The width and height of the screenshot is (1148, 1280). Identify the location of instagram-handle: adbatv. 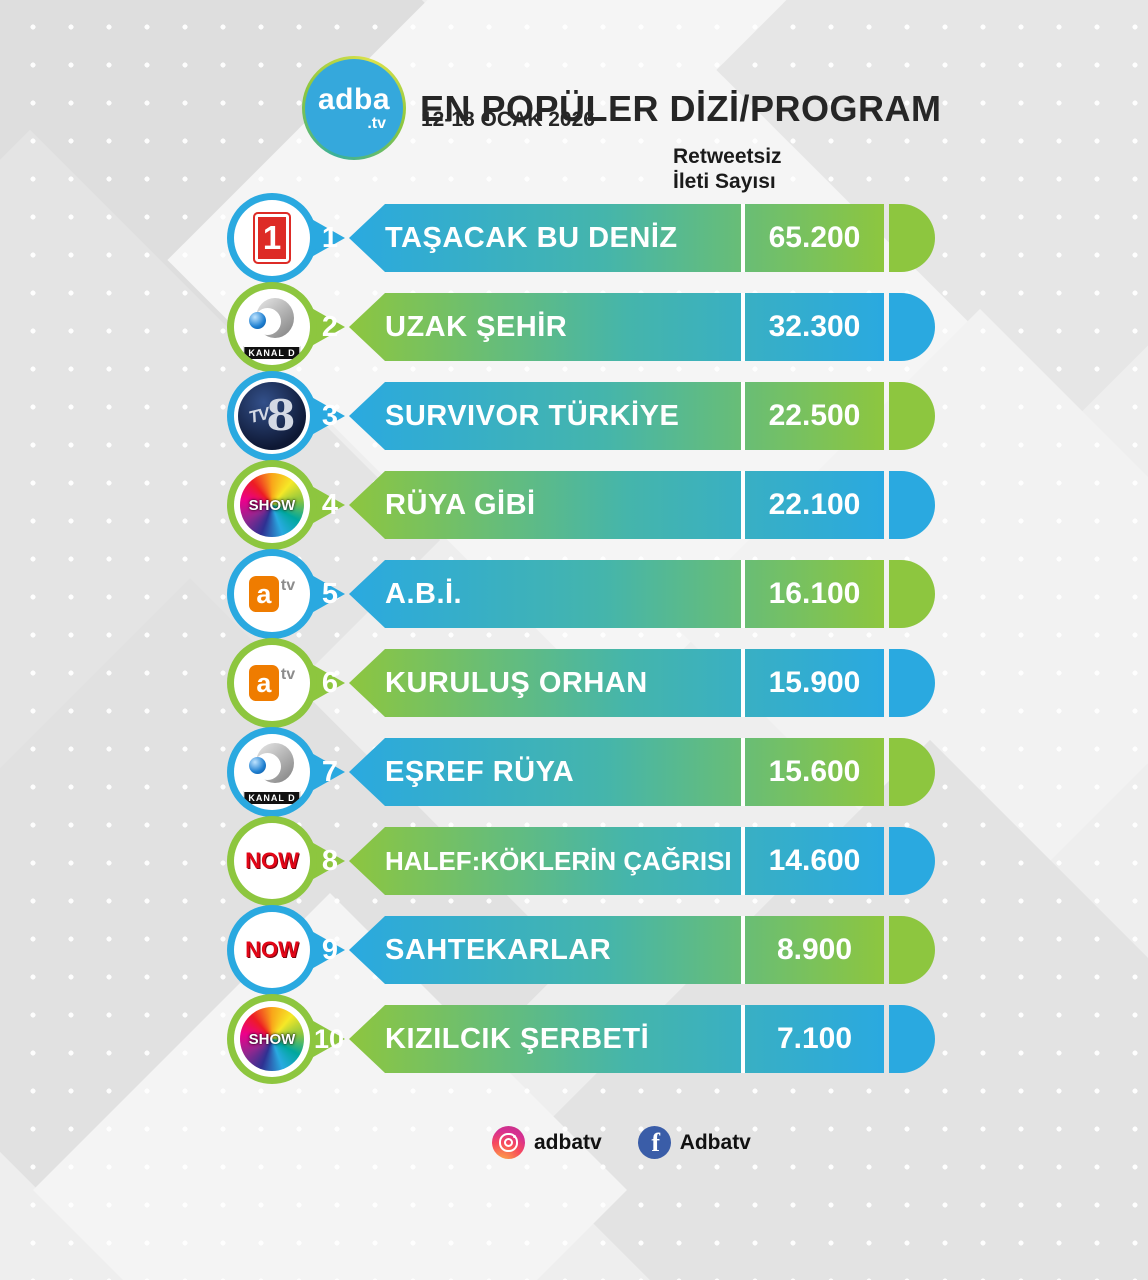
(547, 1142).